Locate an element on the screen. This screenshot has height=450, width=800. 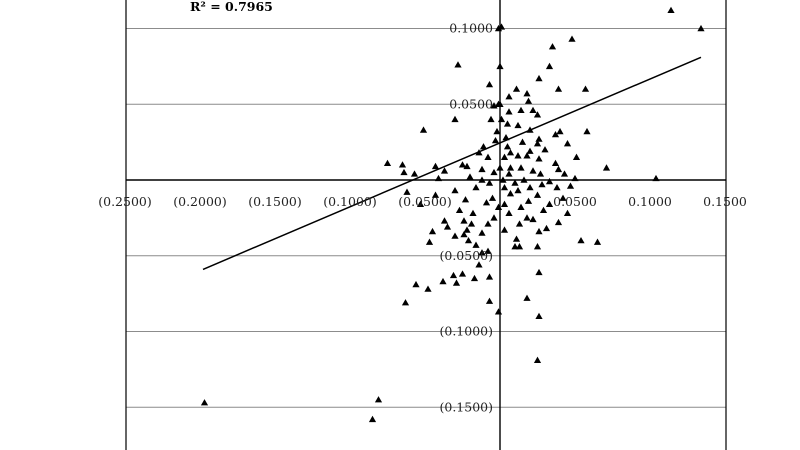
x-tick-label-1: (0.2000) is located at coordinates (200, 201).